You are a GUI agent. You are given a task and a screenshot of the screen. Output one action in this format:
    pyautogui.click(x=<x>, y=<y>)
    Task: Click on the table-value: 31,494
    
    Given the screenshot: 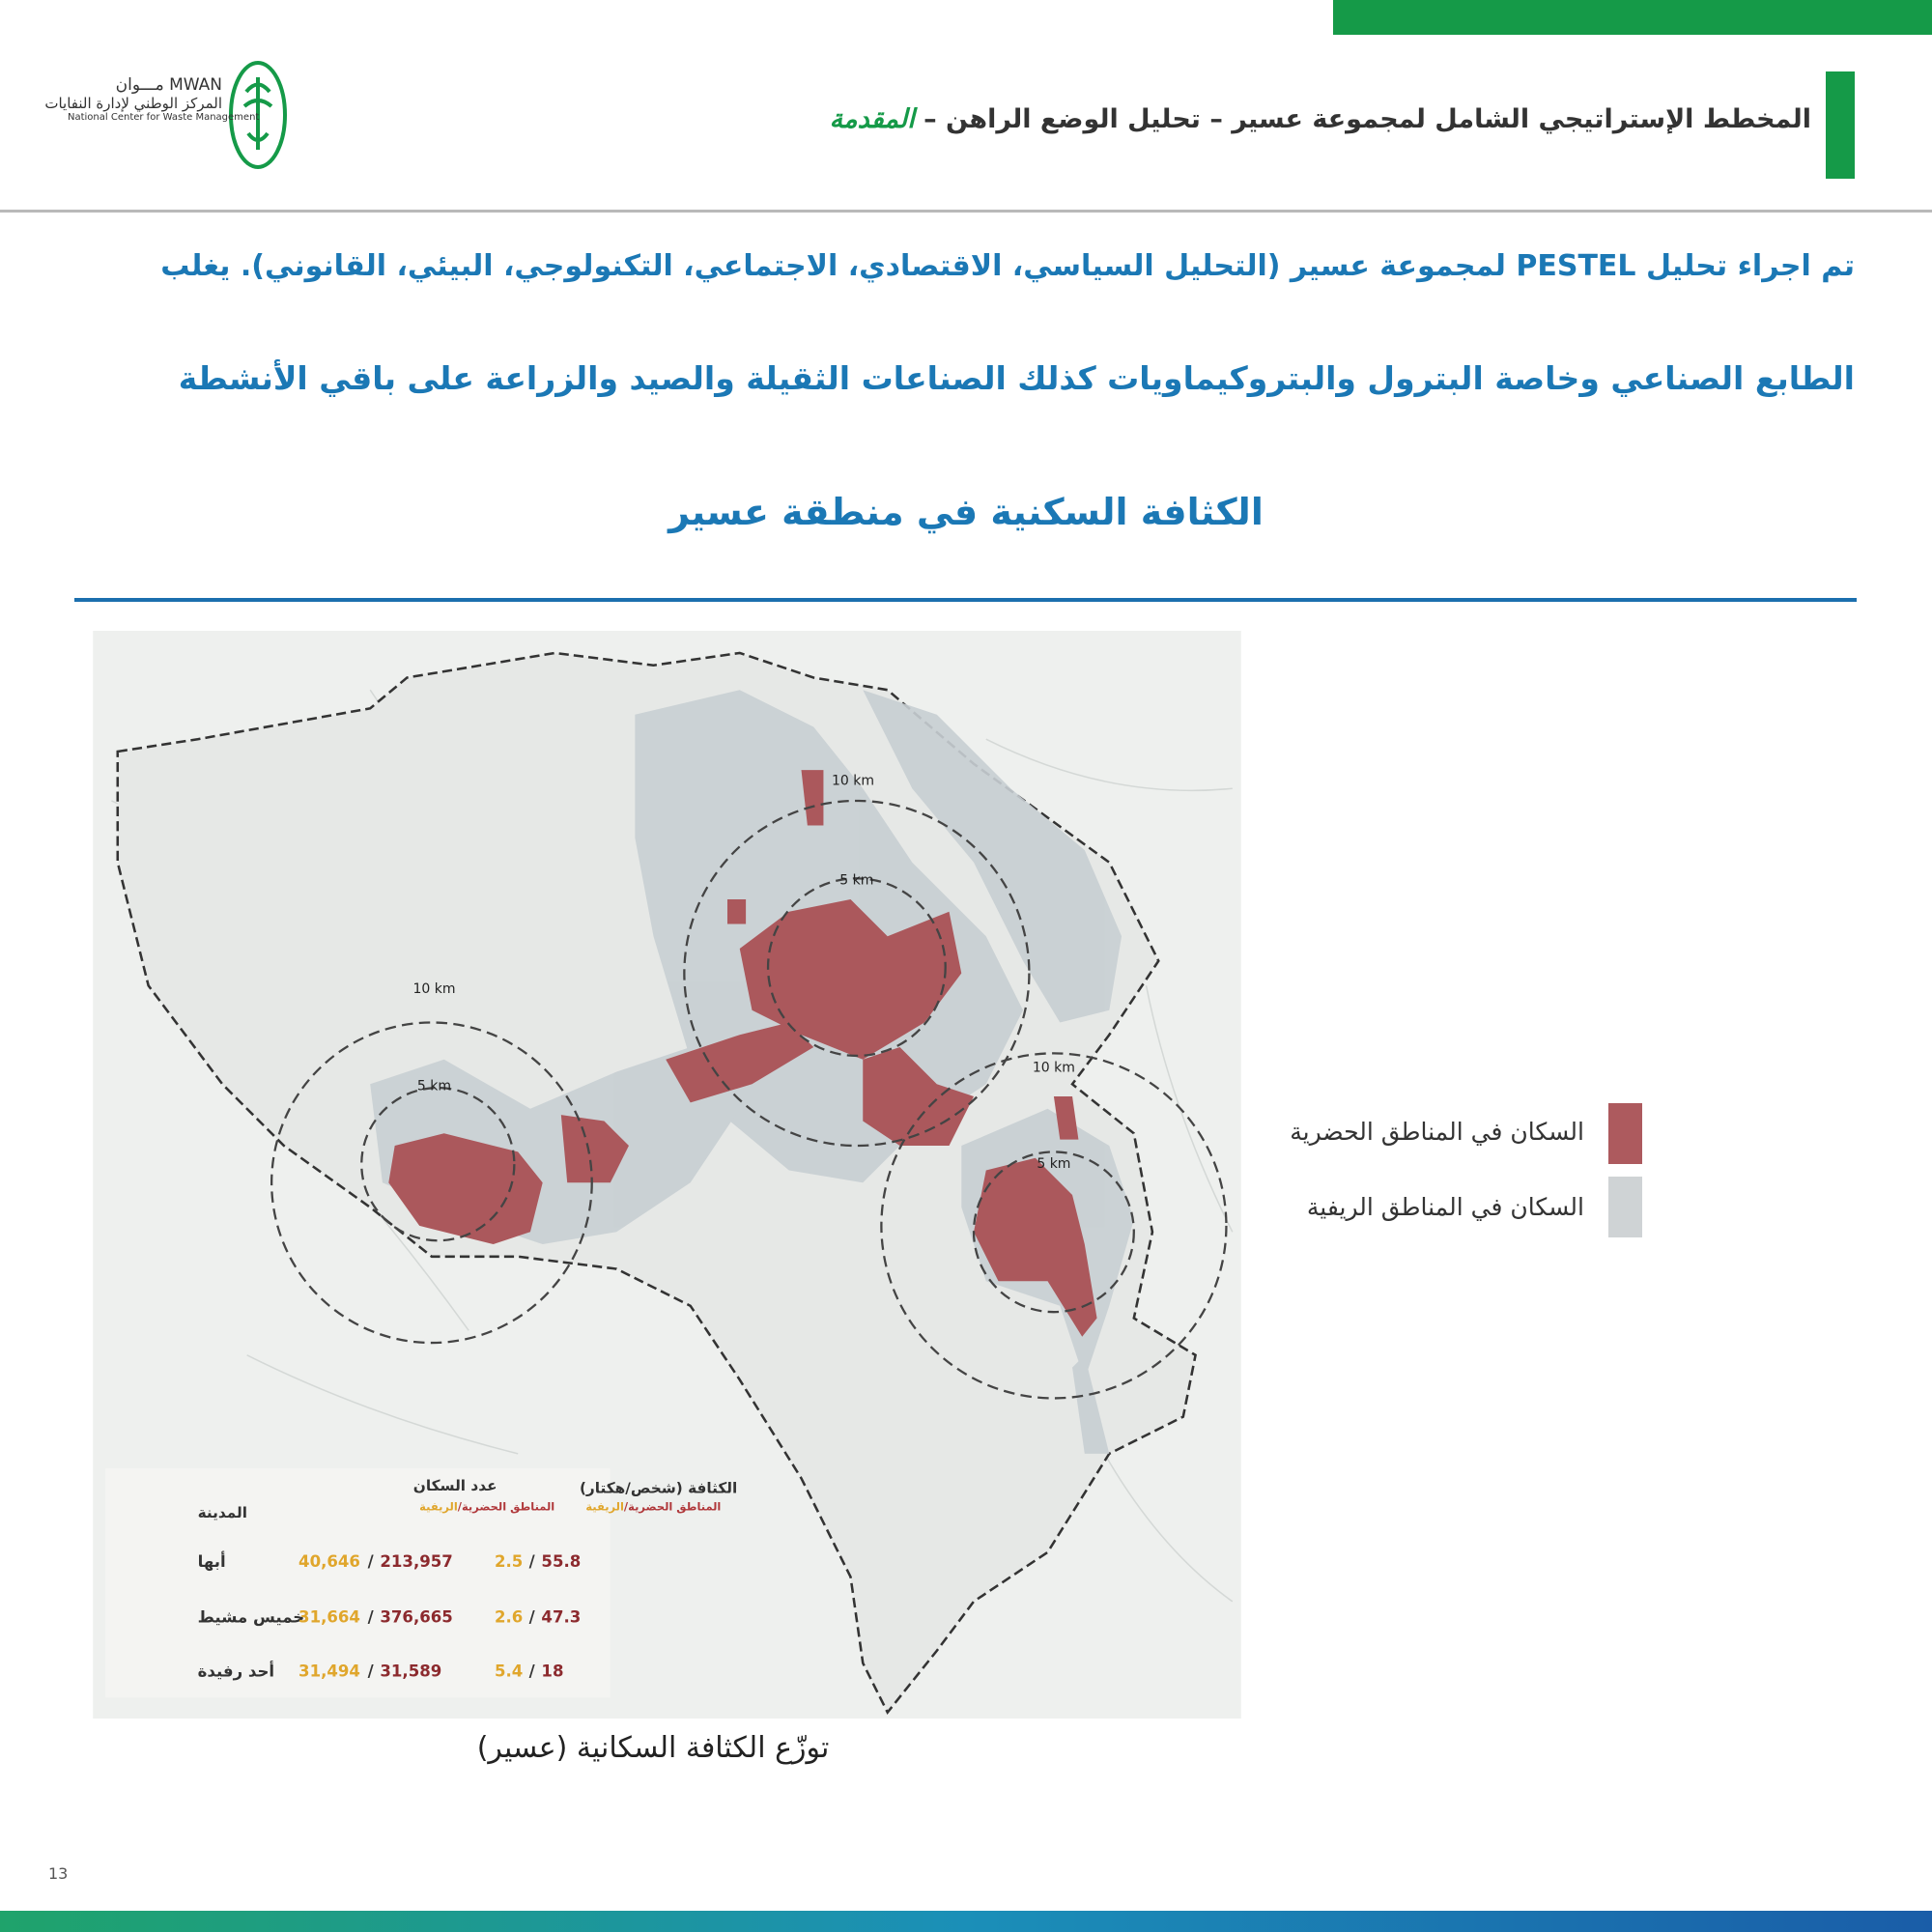 What is the action you would take?
    pyautogui.click(x=329, y=1671)
    